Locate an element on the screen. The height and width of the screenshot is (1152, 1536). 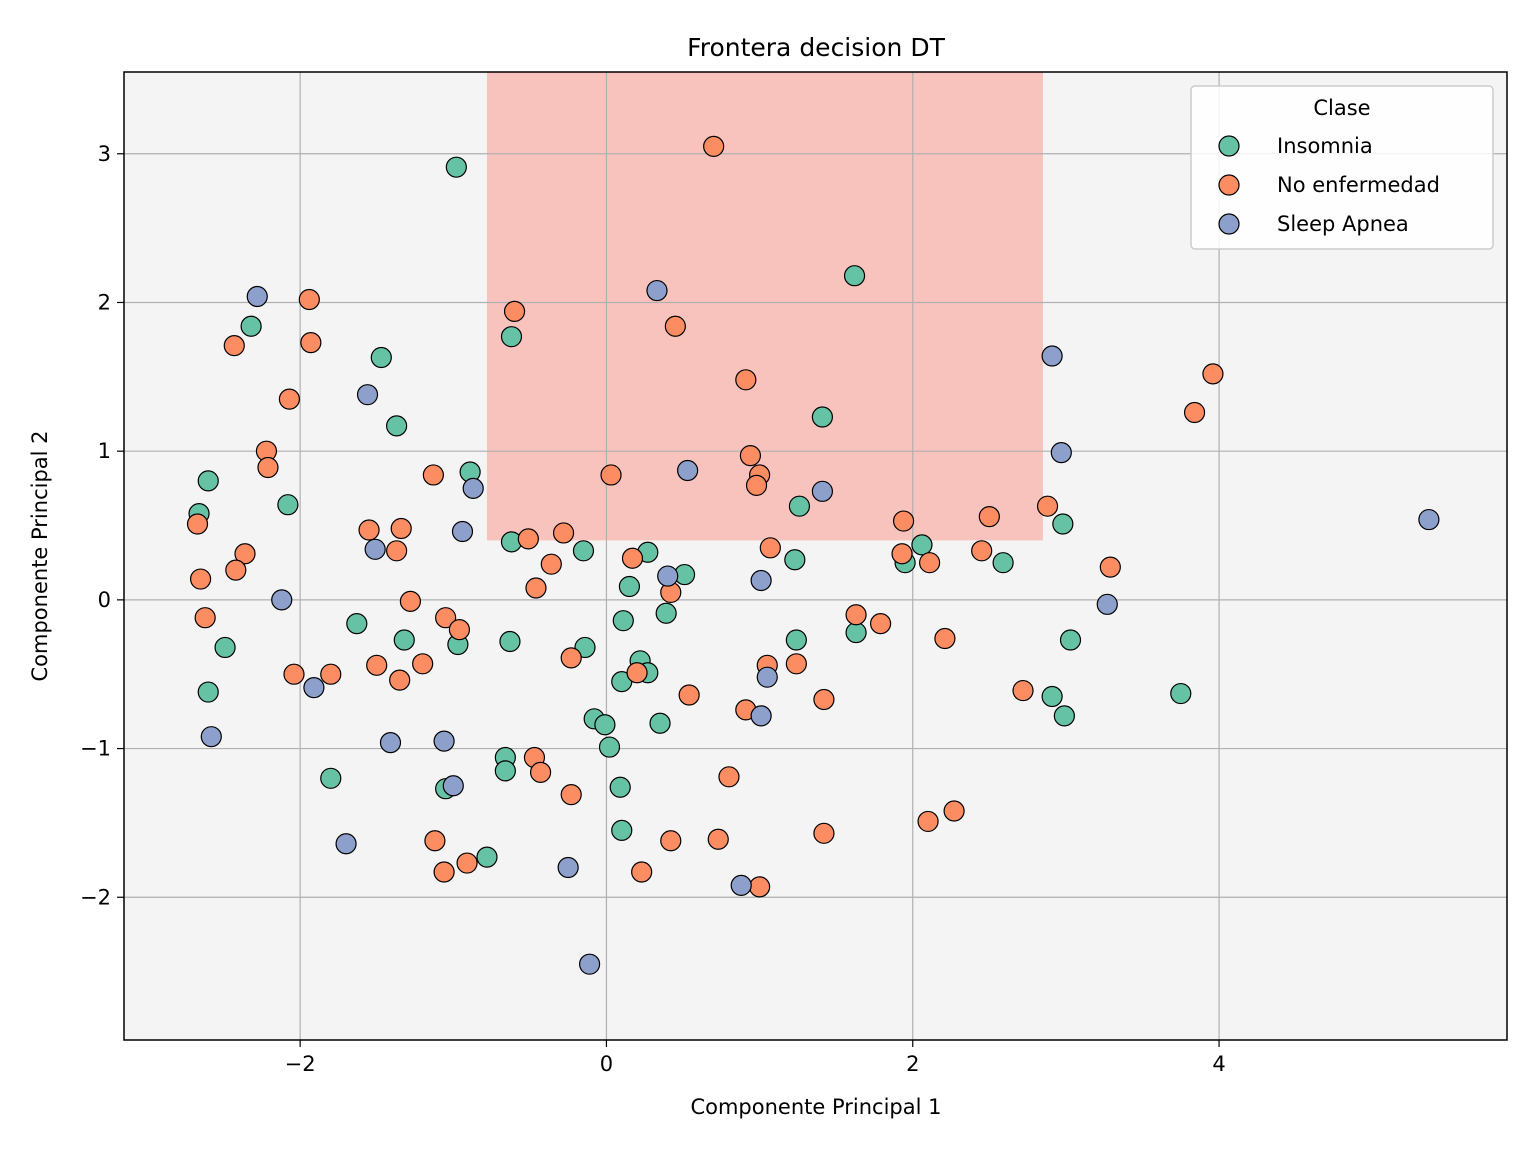
x-tick-label: 0 is located at coordinates (606, 1064).